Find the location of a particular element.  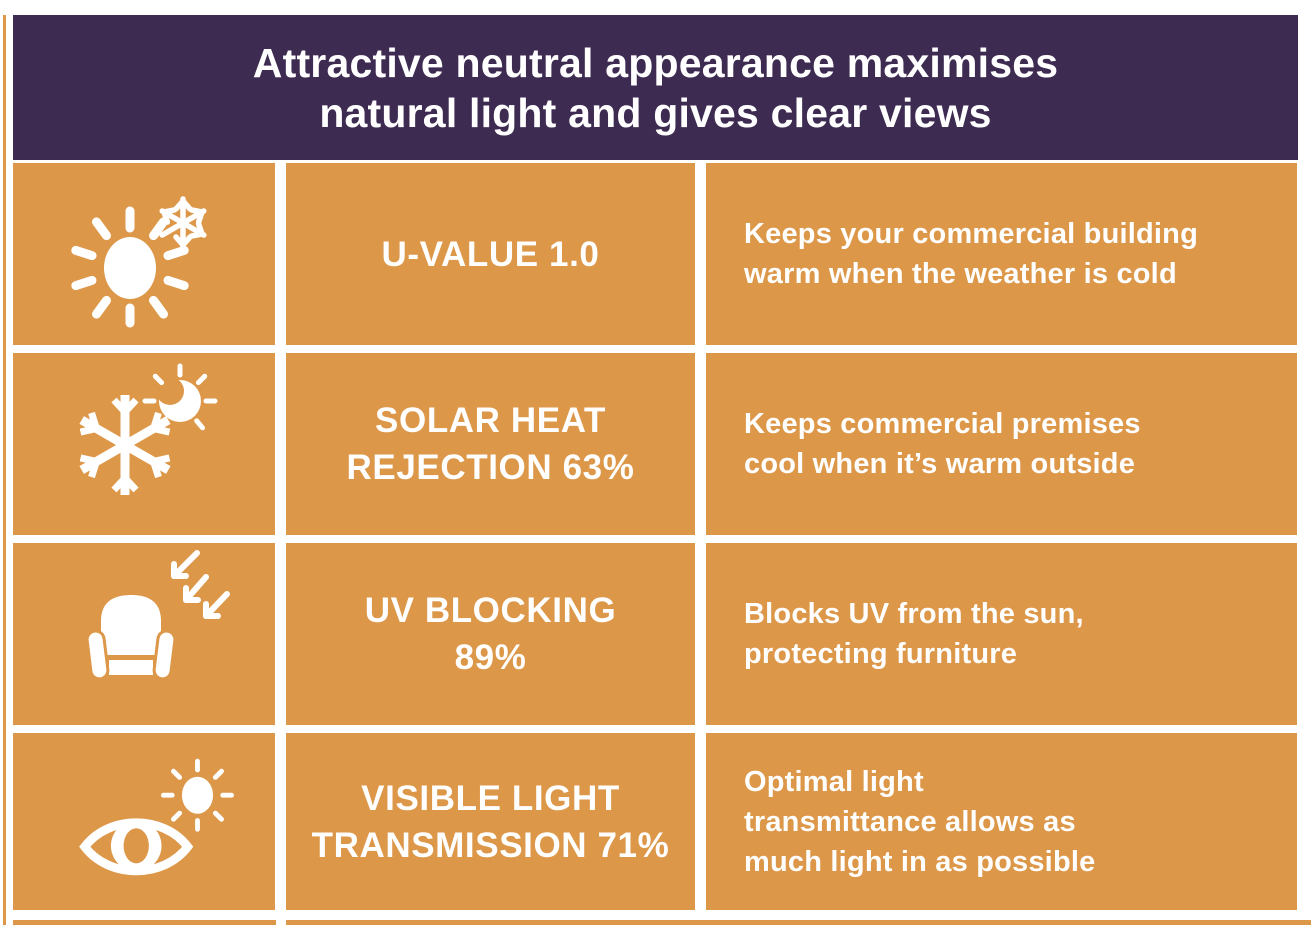

row-title: VISIBLE LIGHT is located at coordinates (490, 798).